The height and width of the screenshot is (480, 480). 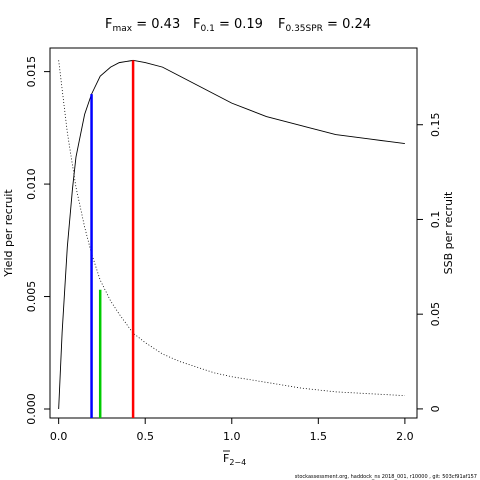 I want to click on header-stat-0: Fmax = 0.43, so click(x=142, y=25).